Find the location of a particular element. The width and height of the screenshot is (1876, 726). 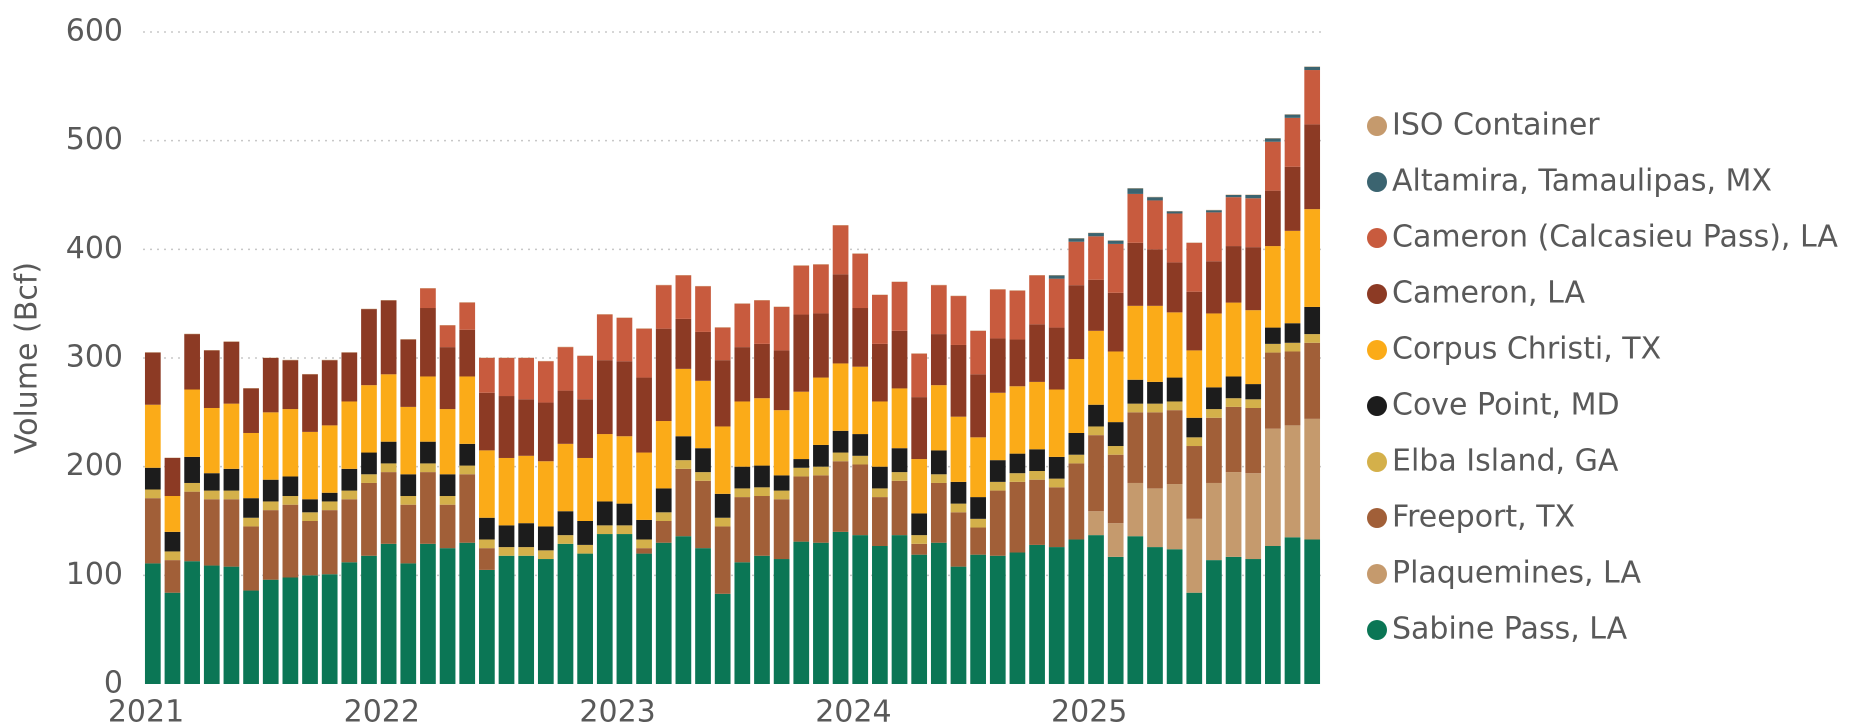

y-tick-label: 100 is located at coordinates (94, 574).